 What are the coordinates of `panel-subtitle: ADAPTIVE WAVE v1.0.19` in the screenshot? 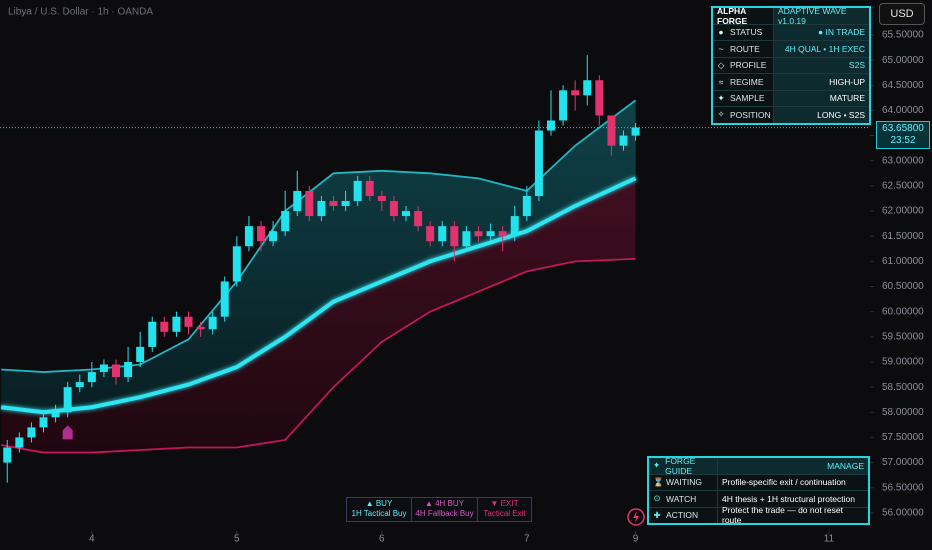 It's located at (821, 16).